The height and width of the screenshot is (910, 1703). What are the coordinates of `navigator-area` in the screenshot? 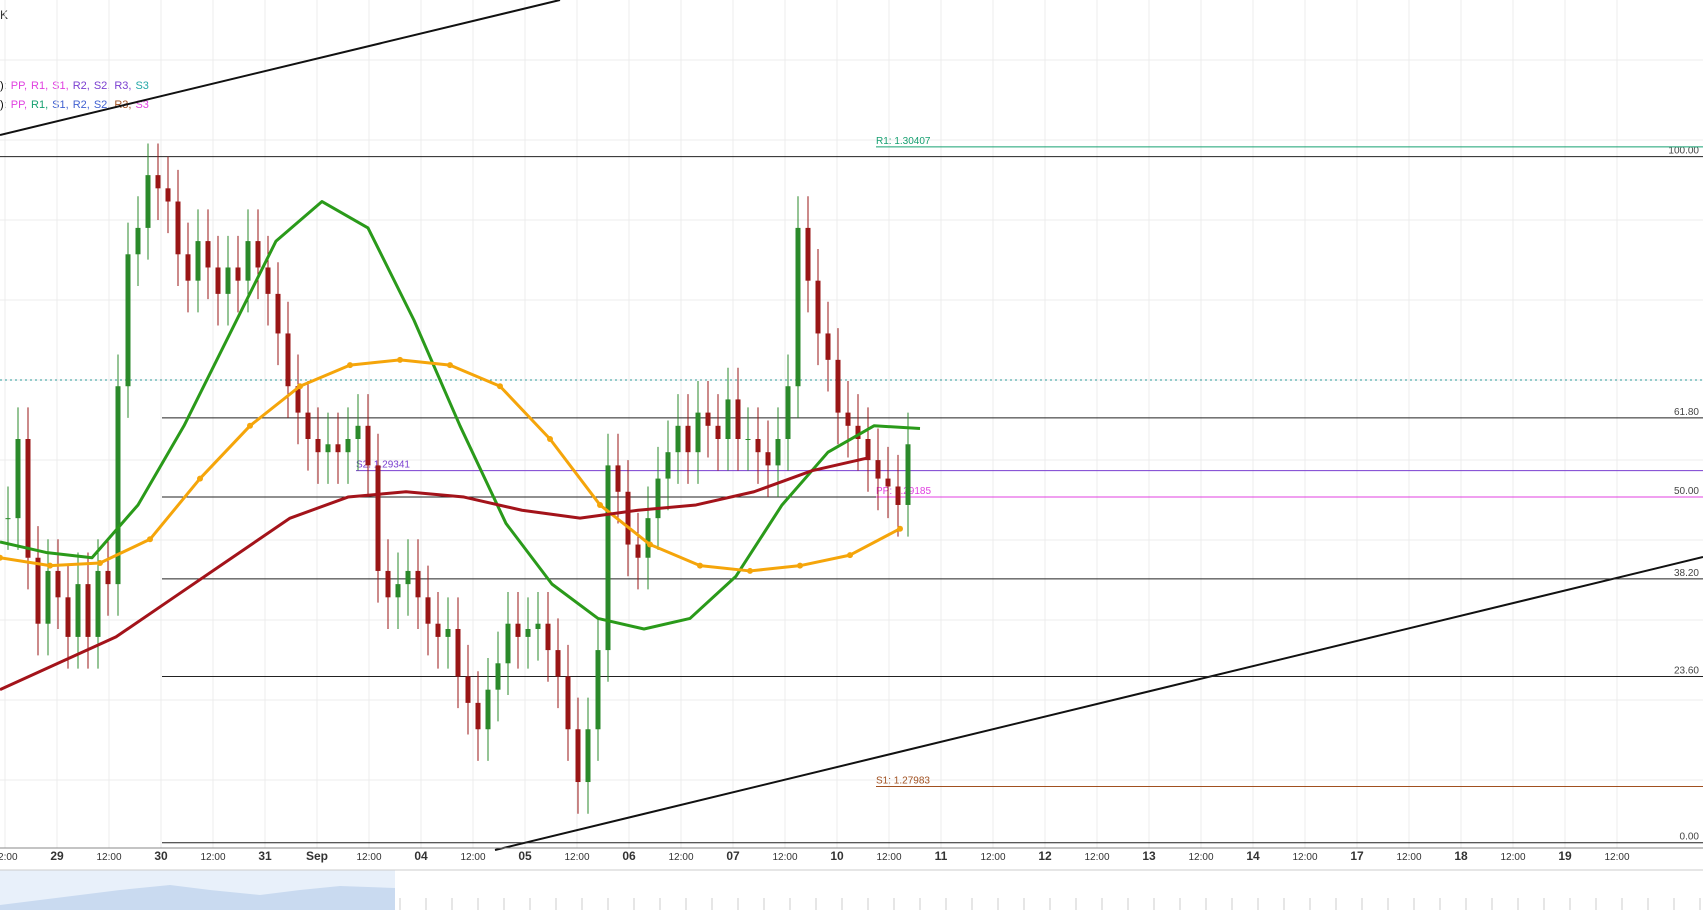 It's located at (197, 897).